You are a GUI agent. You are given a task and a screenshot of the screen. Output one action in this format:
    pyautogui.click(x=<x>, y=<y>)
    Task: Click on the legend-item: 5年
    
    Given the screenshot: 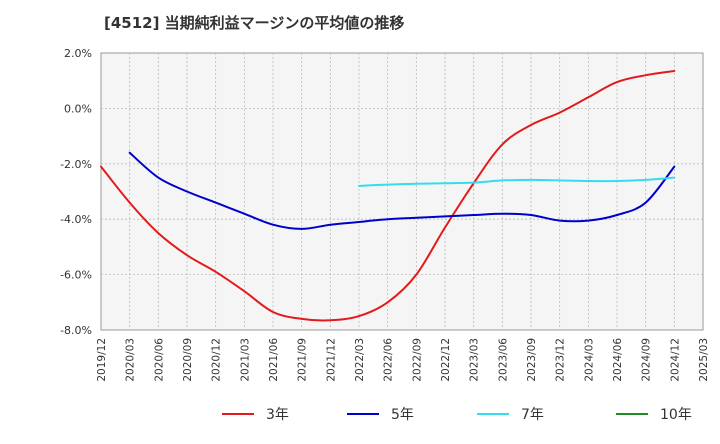 What is the action you would take?
    pyautogui.click(x=380, y=415)
    